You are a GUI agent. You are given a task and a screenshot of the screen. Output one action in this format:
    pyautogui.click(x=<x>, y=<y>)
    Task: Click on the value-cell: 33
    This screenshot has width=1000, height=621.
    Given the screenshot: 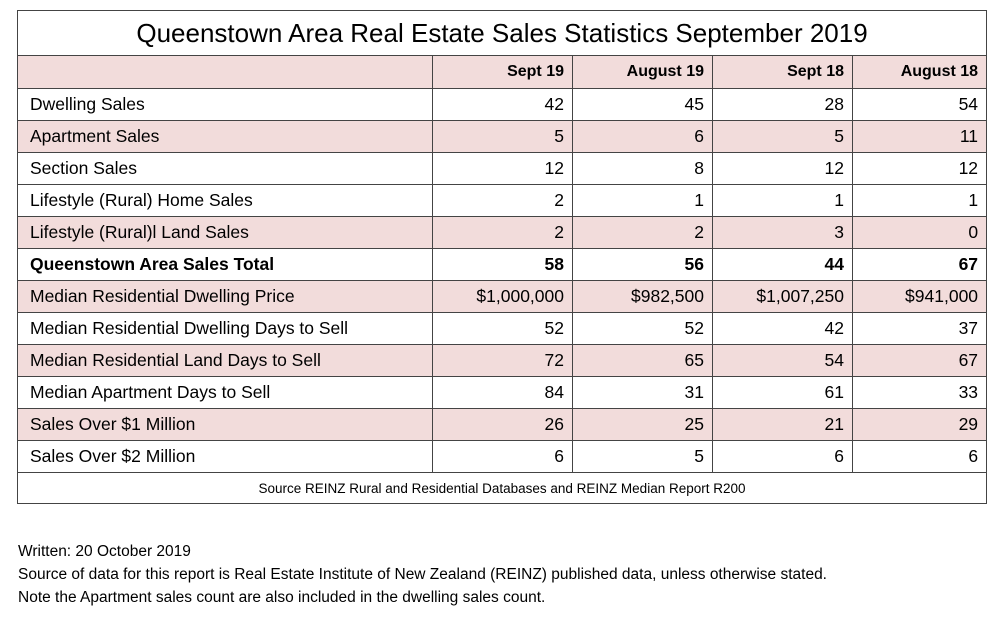 What is the action you would take?
    pyautogui.click(x=919, y=392)
    